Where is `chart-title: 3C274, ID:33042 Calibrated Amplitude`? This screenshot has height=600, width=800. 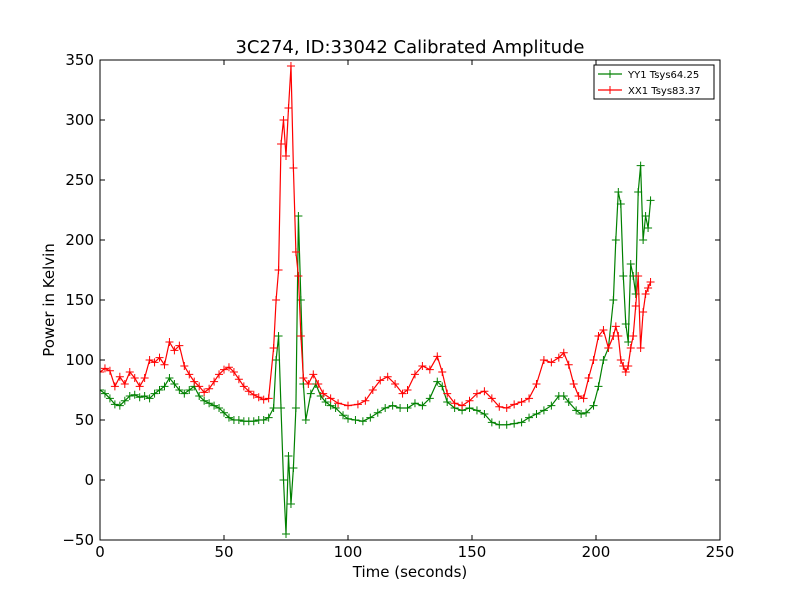
chart-title: 3C274, ID:33042 Calibrated Amplitude is located at coordinates (409, 47).